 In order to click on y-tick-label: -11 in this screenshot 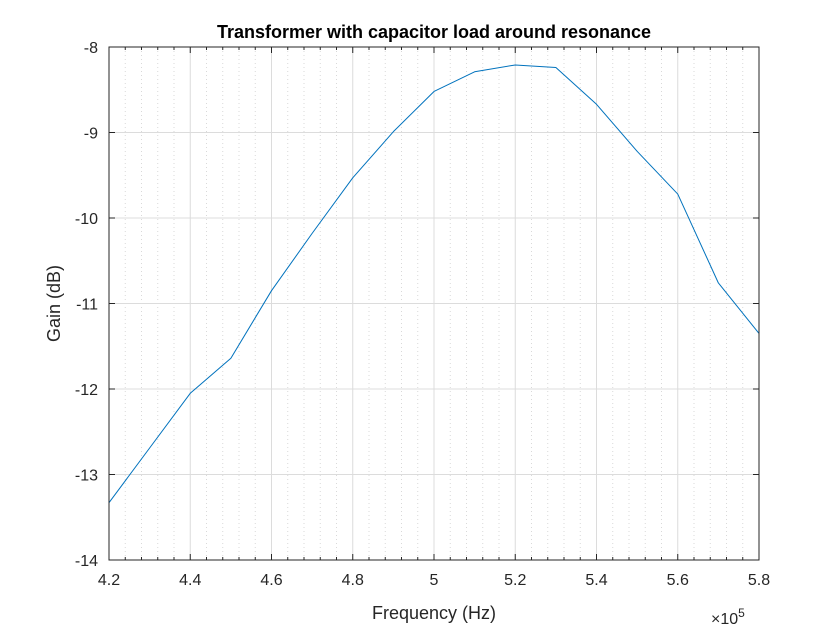, I will do `click(87, 305)`.